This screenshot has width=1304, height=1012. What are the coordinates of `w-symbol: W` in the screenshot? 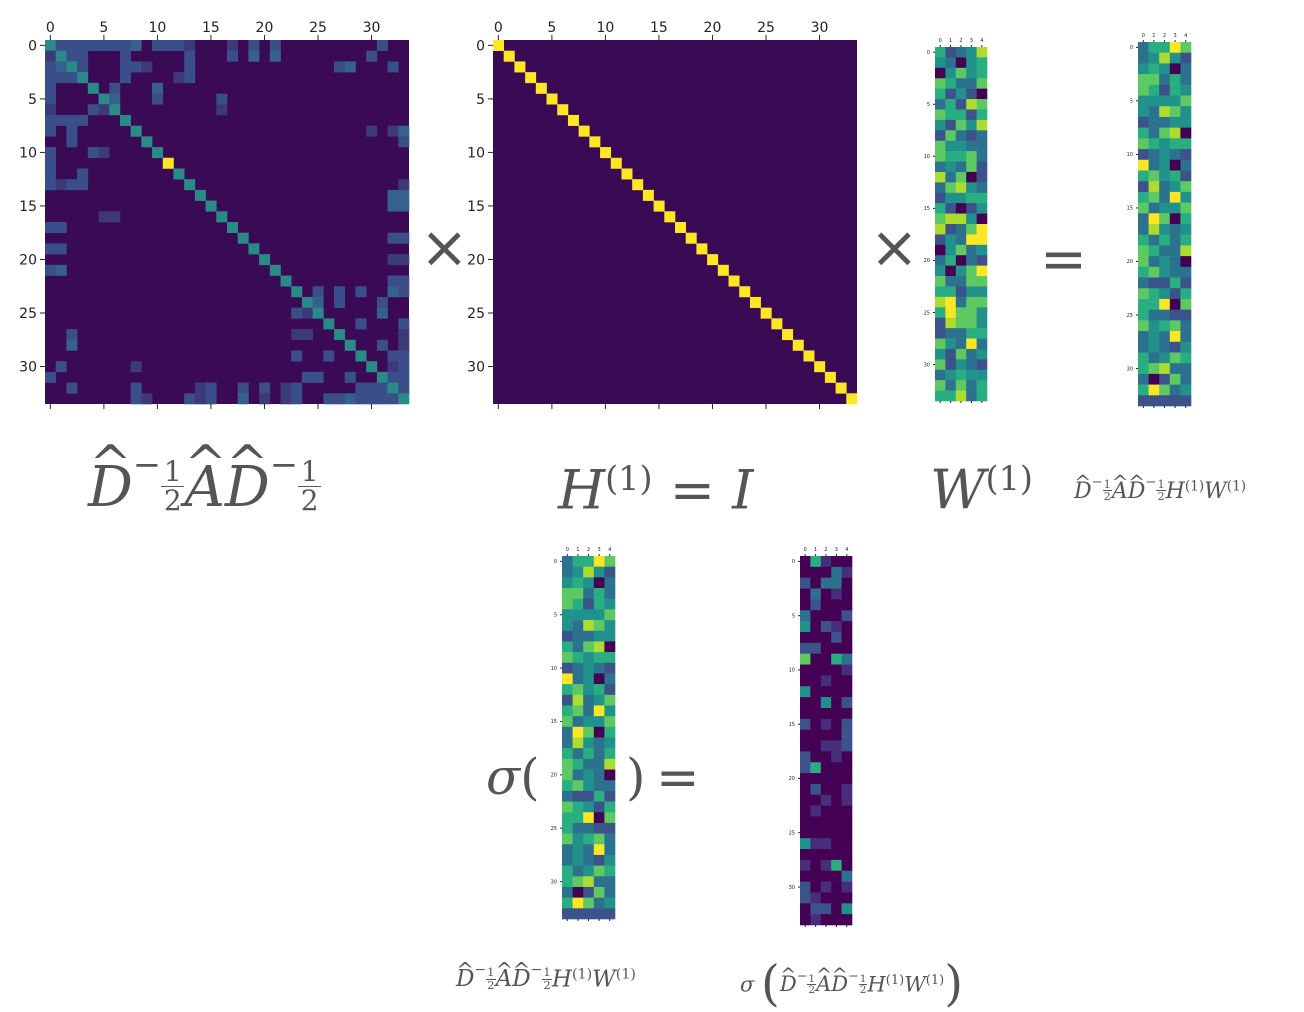 It's located at (1215, 491).